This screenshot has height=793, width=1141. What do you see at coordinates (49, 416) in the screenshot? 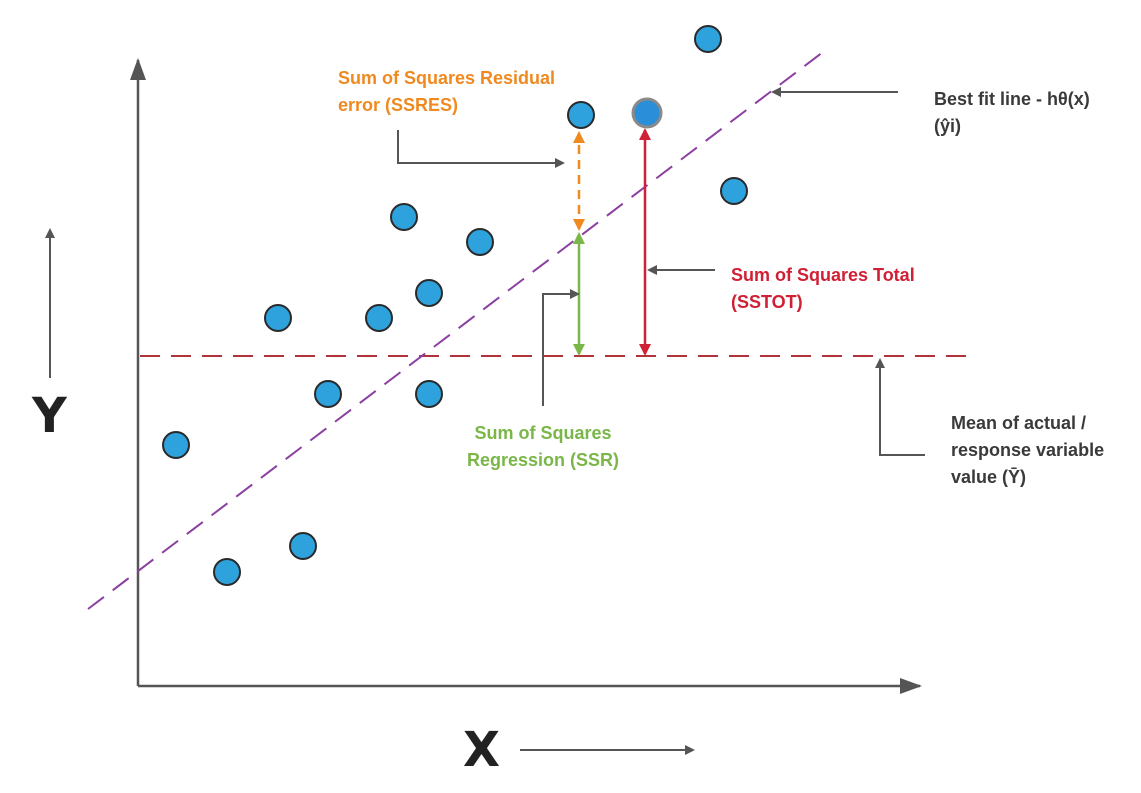
I see `y-axis-label: Y` at bounding box center [49, 416].